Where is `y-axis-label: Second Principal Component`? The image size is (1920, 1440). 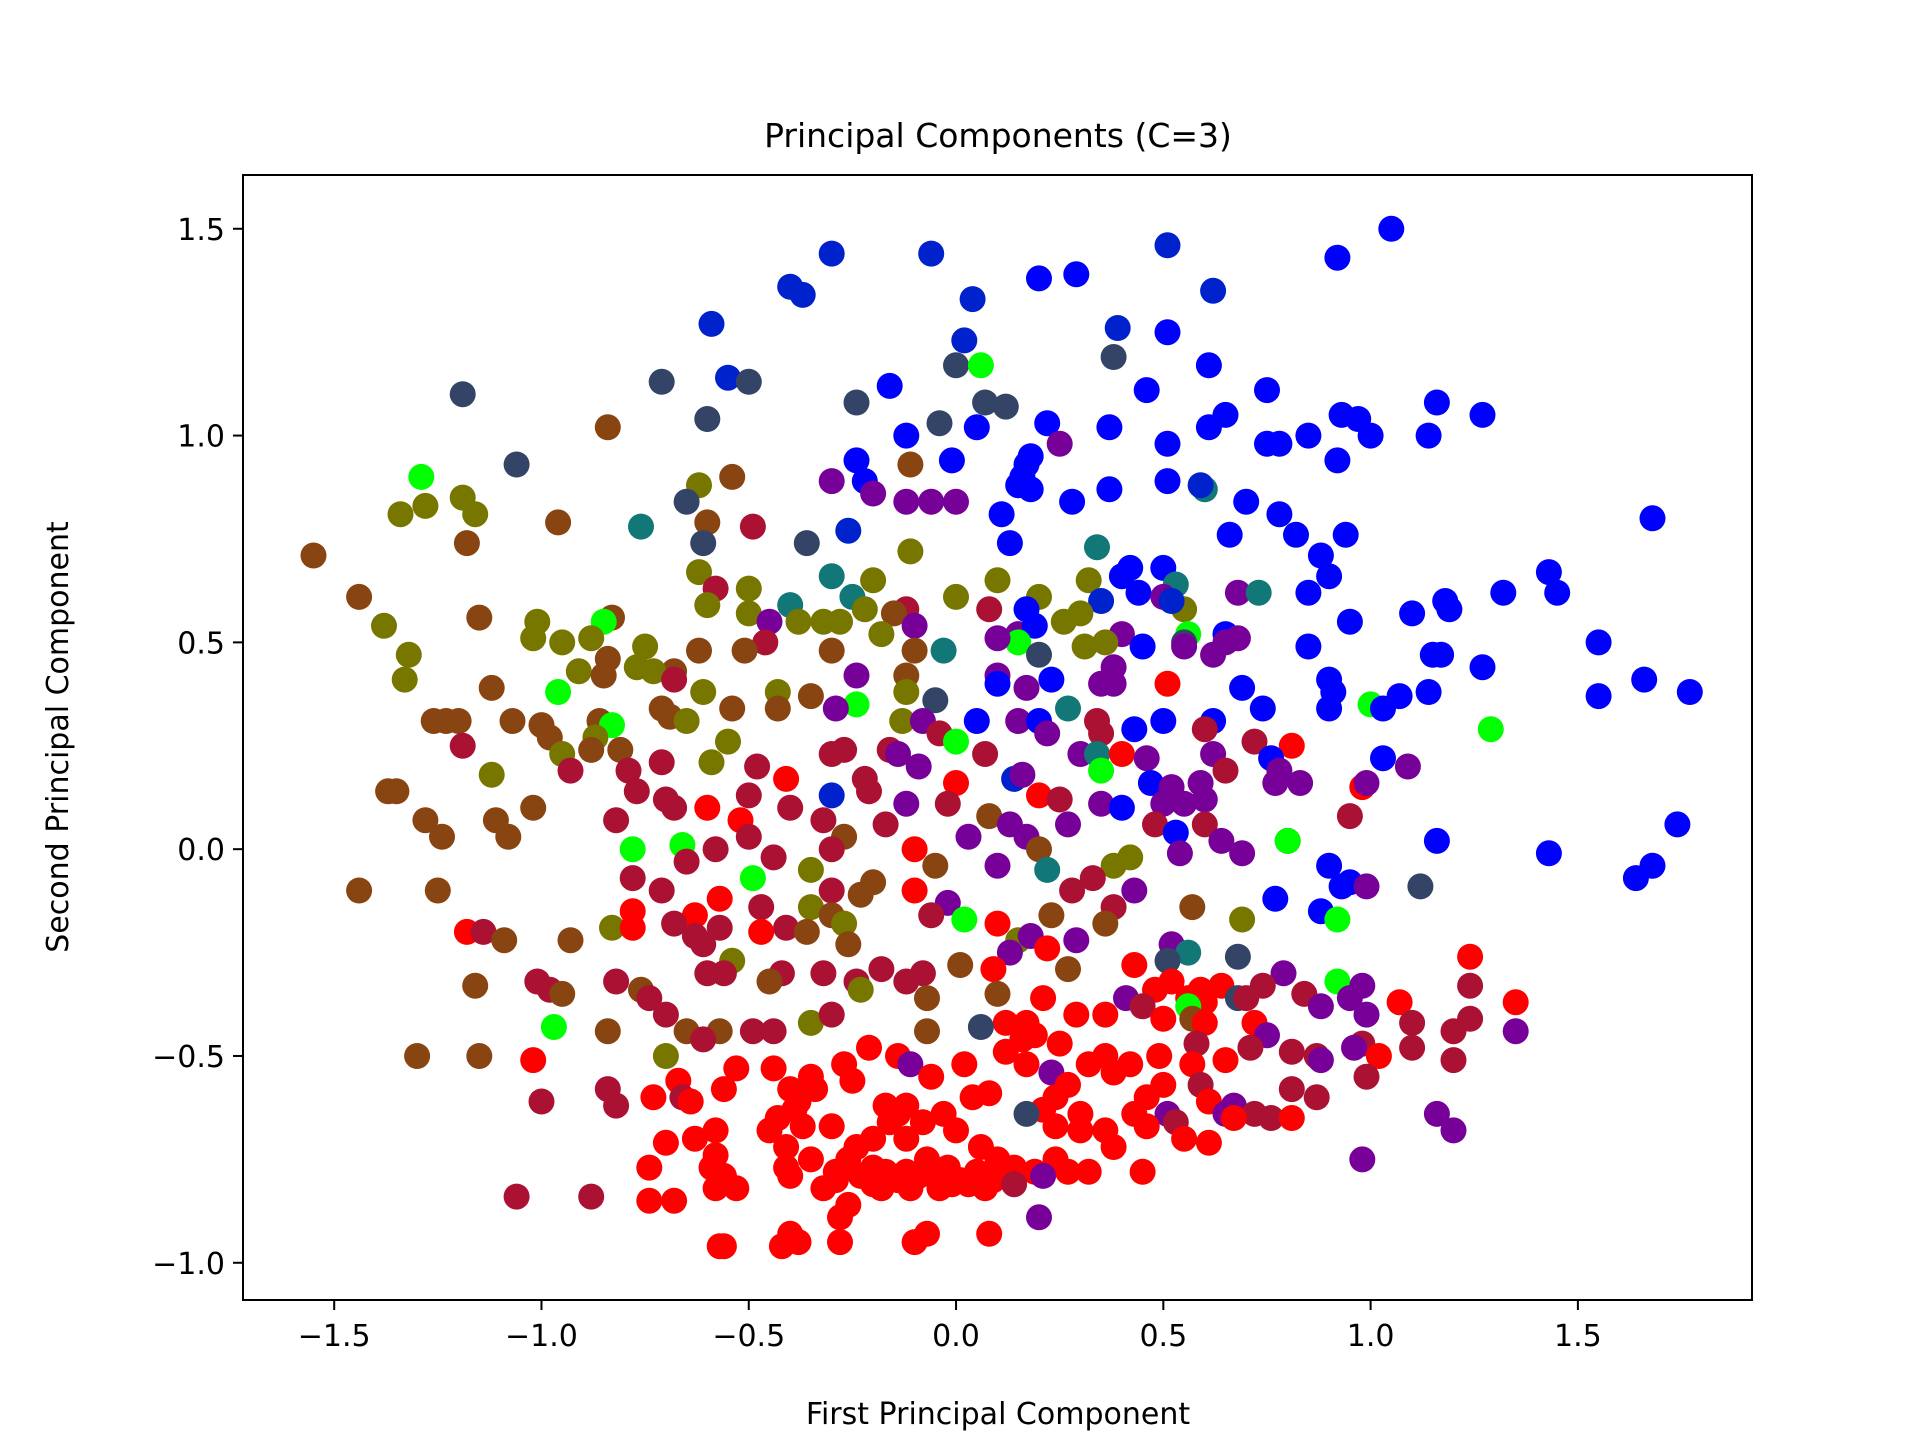
y-axis-label: Second Principal Component is located at coordinates (58, 737).